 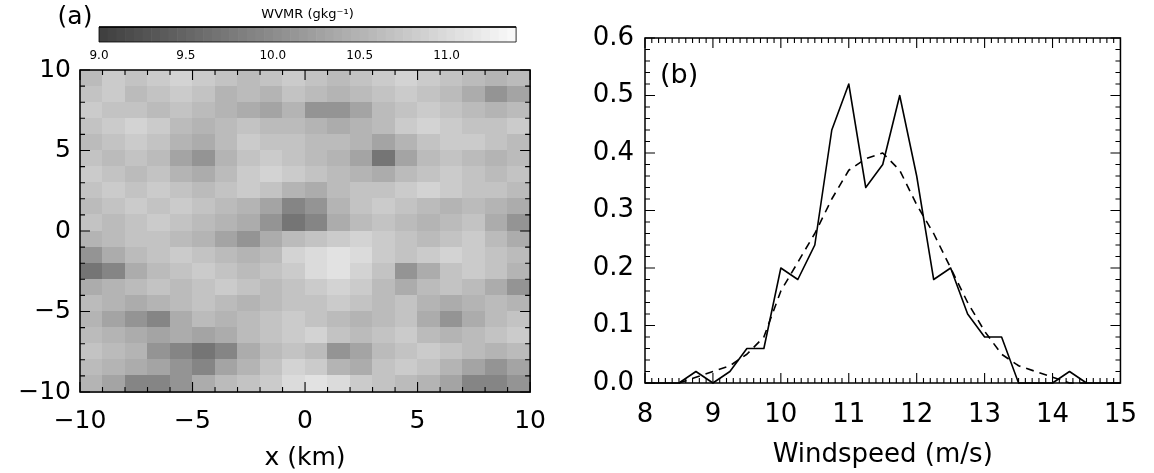 I want to click on x-axis-title: Windspeed (m/s), so click(x=882, y=453).